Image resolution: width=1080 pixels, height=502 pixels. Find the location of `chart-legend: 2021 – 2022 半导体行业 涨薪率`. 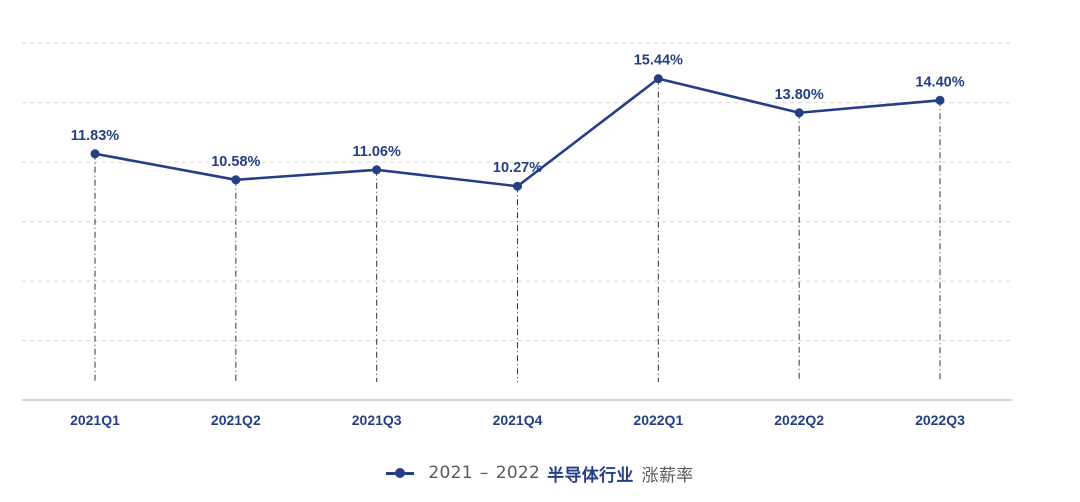

chart-legend: 2021 – 2022 半导体行业 涨薪率 is located at coordinates (540, 473).